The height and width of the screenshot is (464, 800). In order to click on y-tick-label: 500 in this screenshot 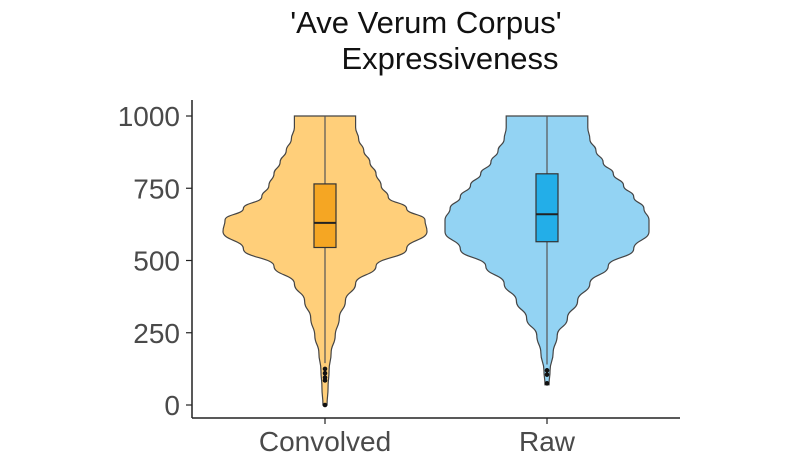, I will do `click(156, 261)`.